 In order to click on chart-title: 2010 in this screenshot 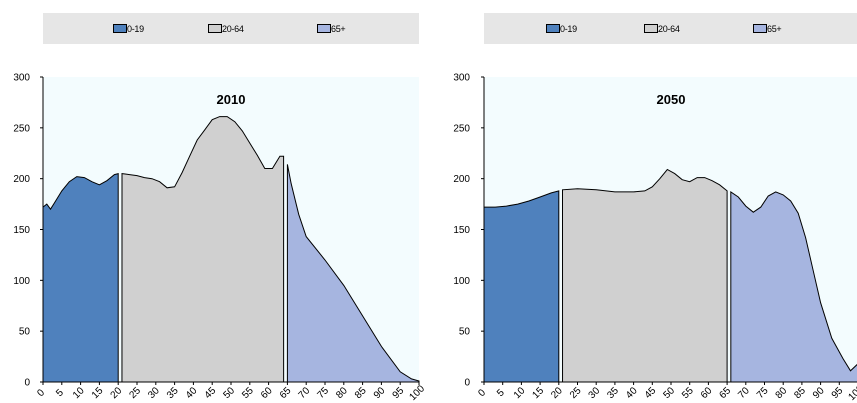, I will do `click(231, 99)`.